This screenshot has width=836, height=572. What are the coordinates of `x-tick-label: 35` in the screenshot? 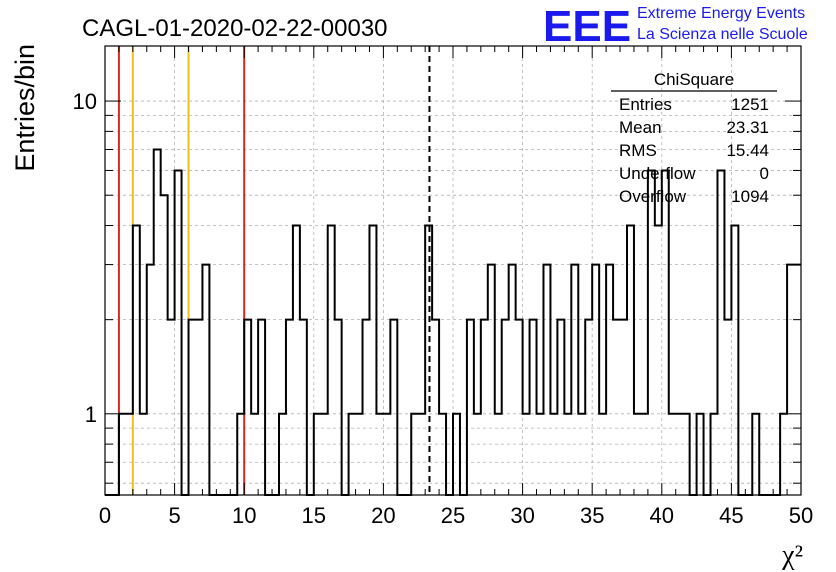 It's located at (592, 515).